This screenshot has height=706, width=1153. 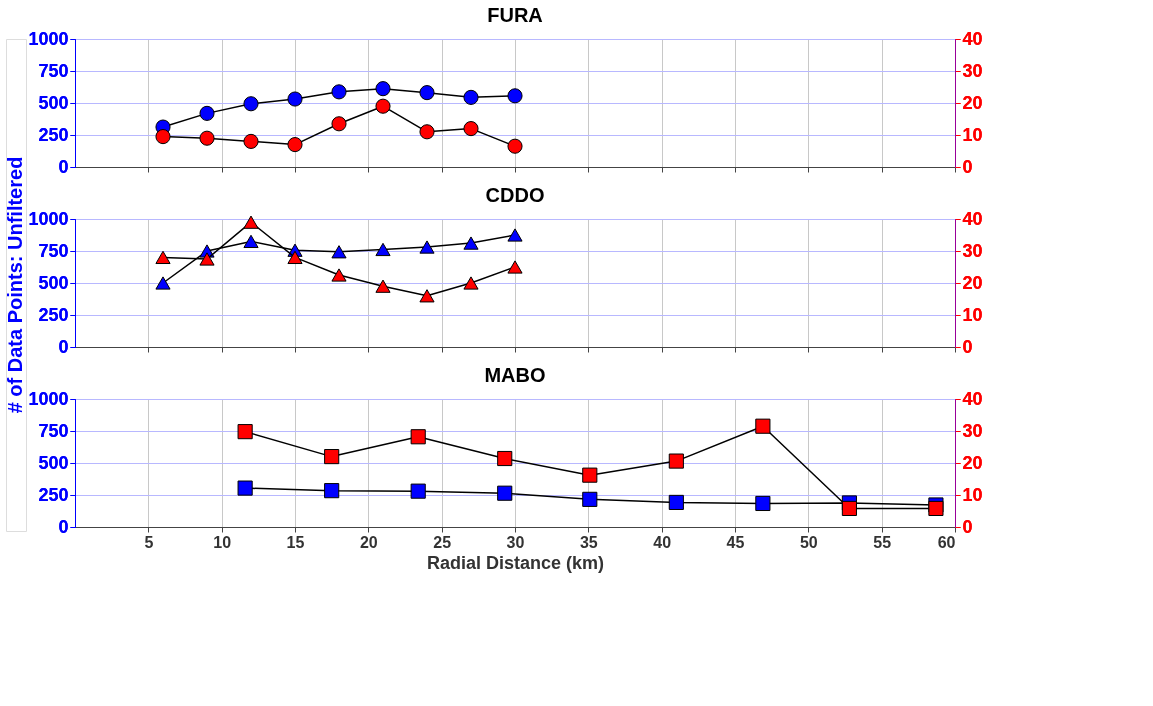 I want to click on x-tick-label: 50, so click(x=808, y=542).